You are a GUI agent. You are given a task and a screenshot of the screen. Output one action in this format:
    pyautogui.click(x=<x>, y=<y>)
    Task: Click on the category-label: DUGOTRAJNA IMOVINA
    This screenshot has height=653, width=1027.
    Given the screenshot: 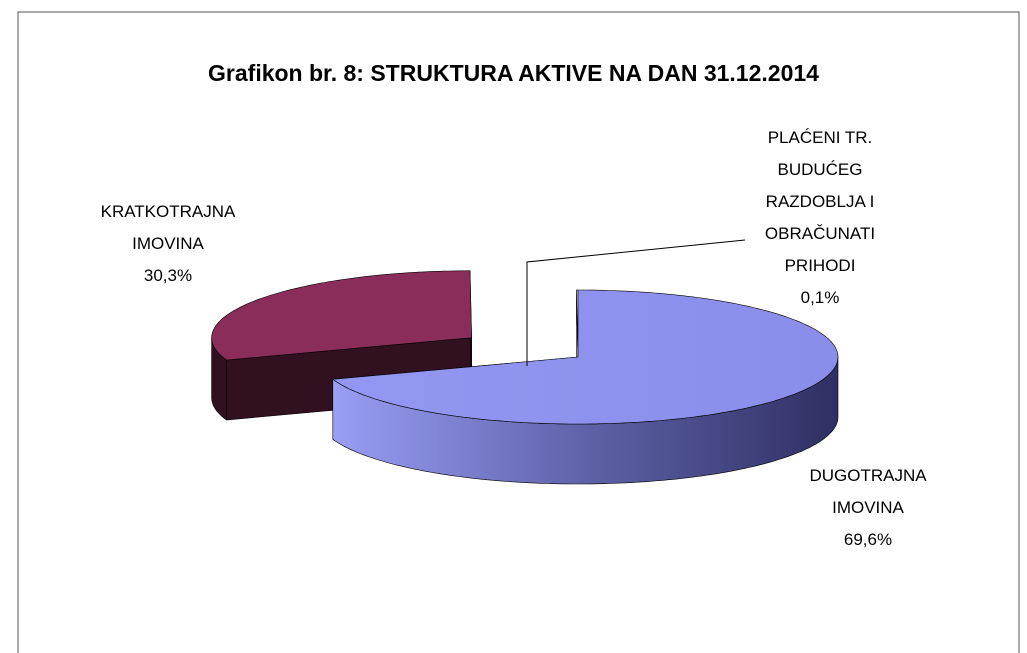 What is the action you would take?
    pyautogui.click(x=868, y=491)
    